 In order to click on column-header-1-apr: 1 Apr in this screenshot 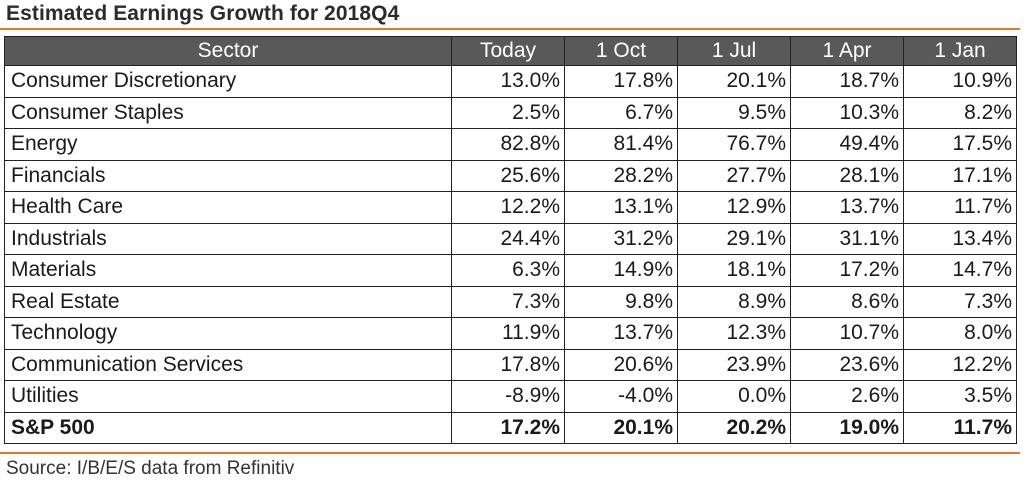, I will do `click(847, 51)`.